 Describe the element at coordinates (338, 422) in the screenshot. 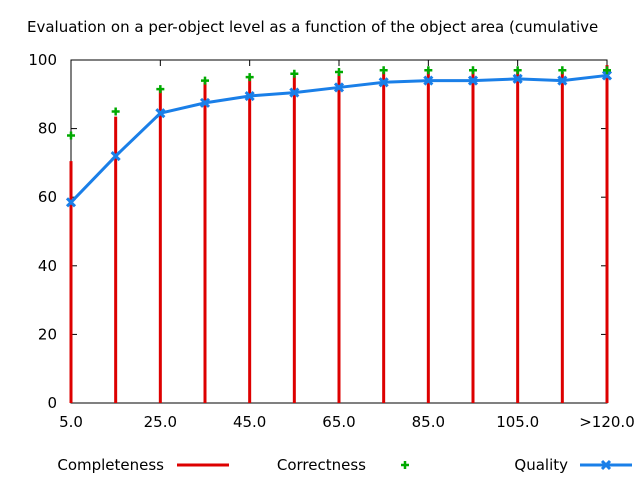

I see `x-tick-label: 65.0` at that location.